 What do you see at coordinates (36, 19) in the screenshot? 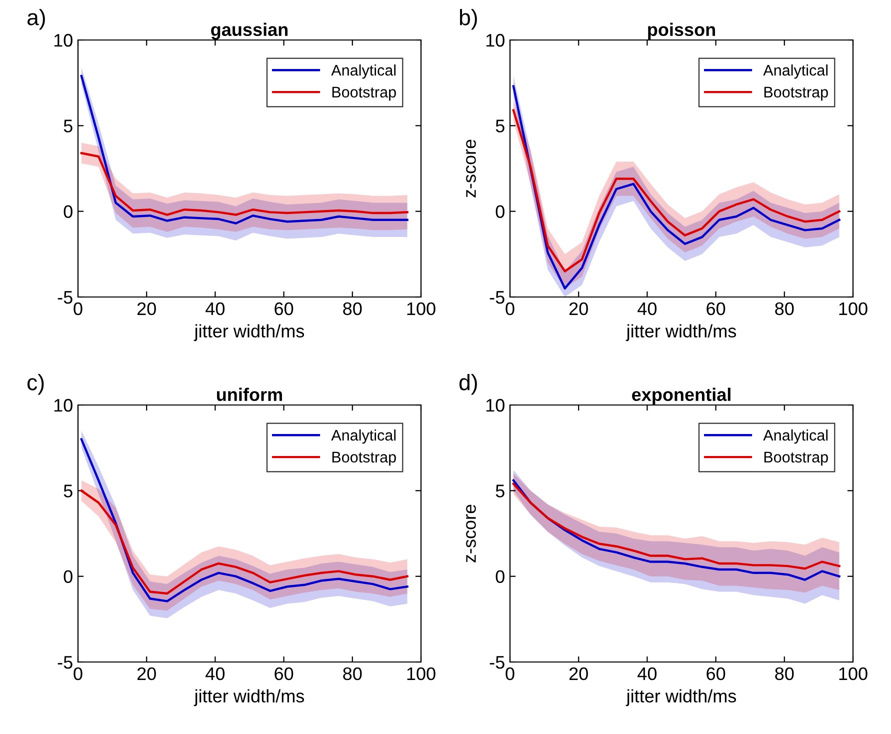
I see `text: a)` at bounding box center [36, 19].